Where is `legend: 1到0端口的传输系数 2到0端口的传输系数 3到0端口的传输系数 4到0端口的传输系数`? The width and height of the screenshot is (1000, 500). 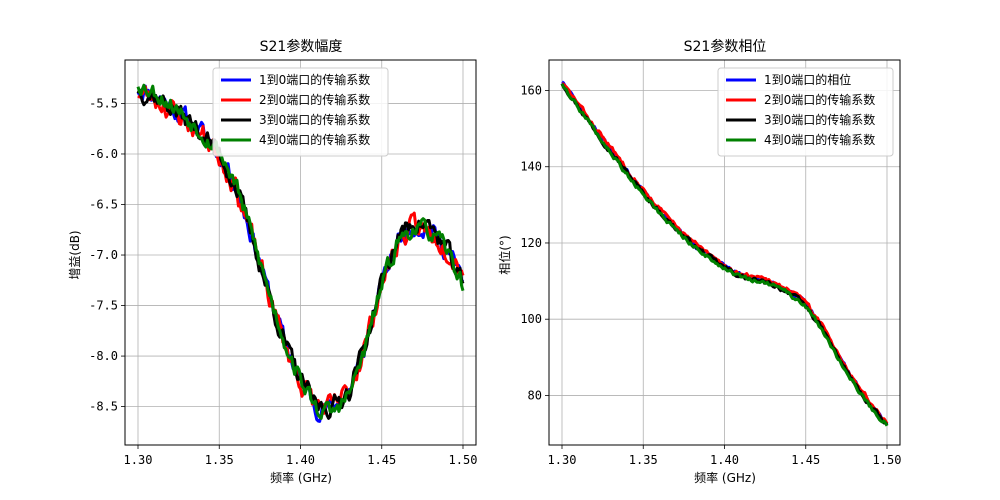
legend: 1到0端口的传输系数 2到0端口的传输系数 3到0端口的传输系数 4到0端口的传输系数 is located at coordinates (300, 112).